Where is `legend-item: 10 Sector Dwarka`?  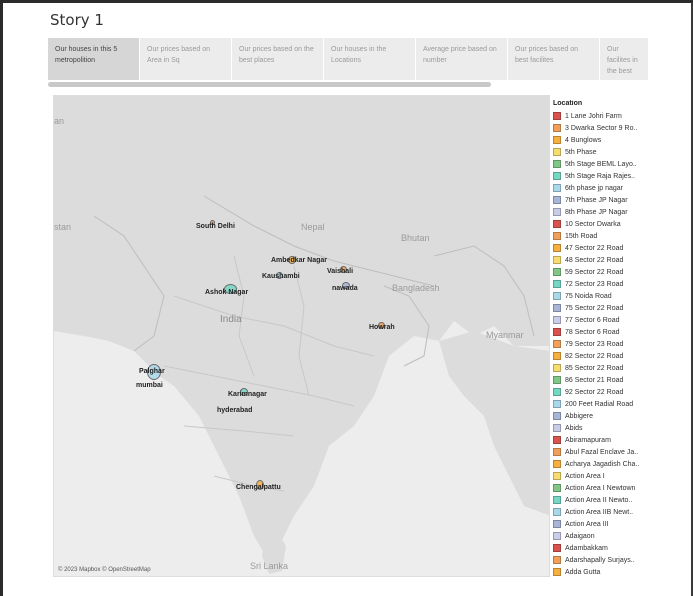 legend-item: 10 Sector Dwarka is located at coordinates (603, 224).